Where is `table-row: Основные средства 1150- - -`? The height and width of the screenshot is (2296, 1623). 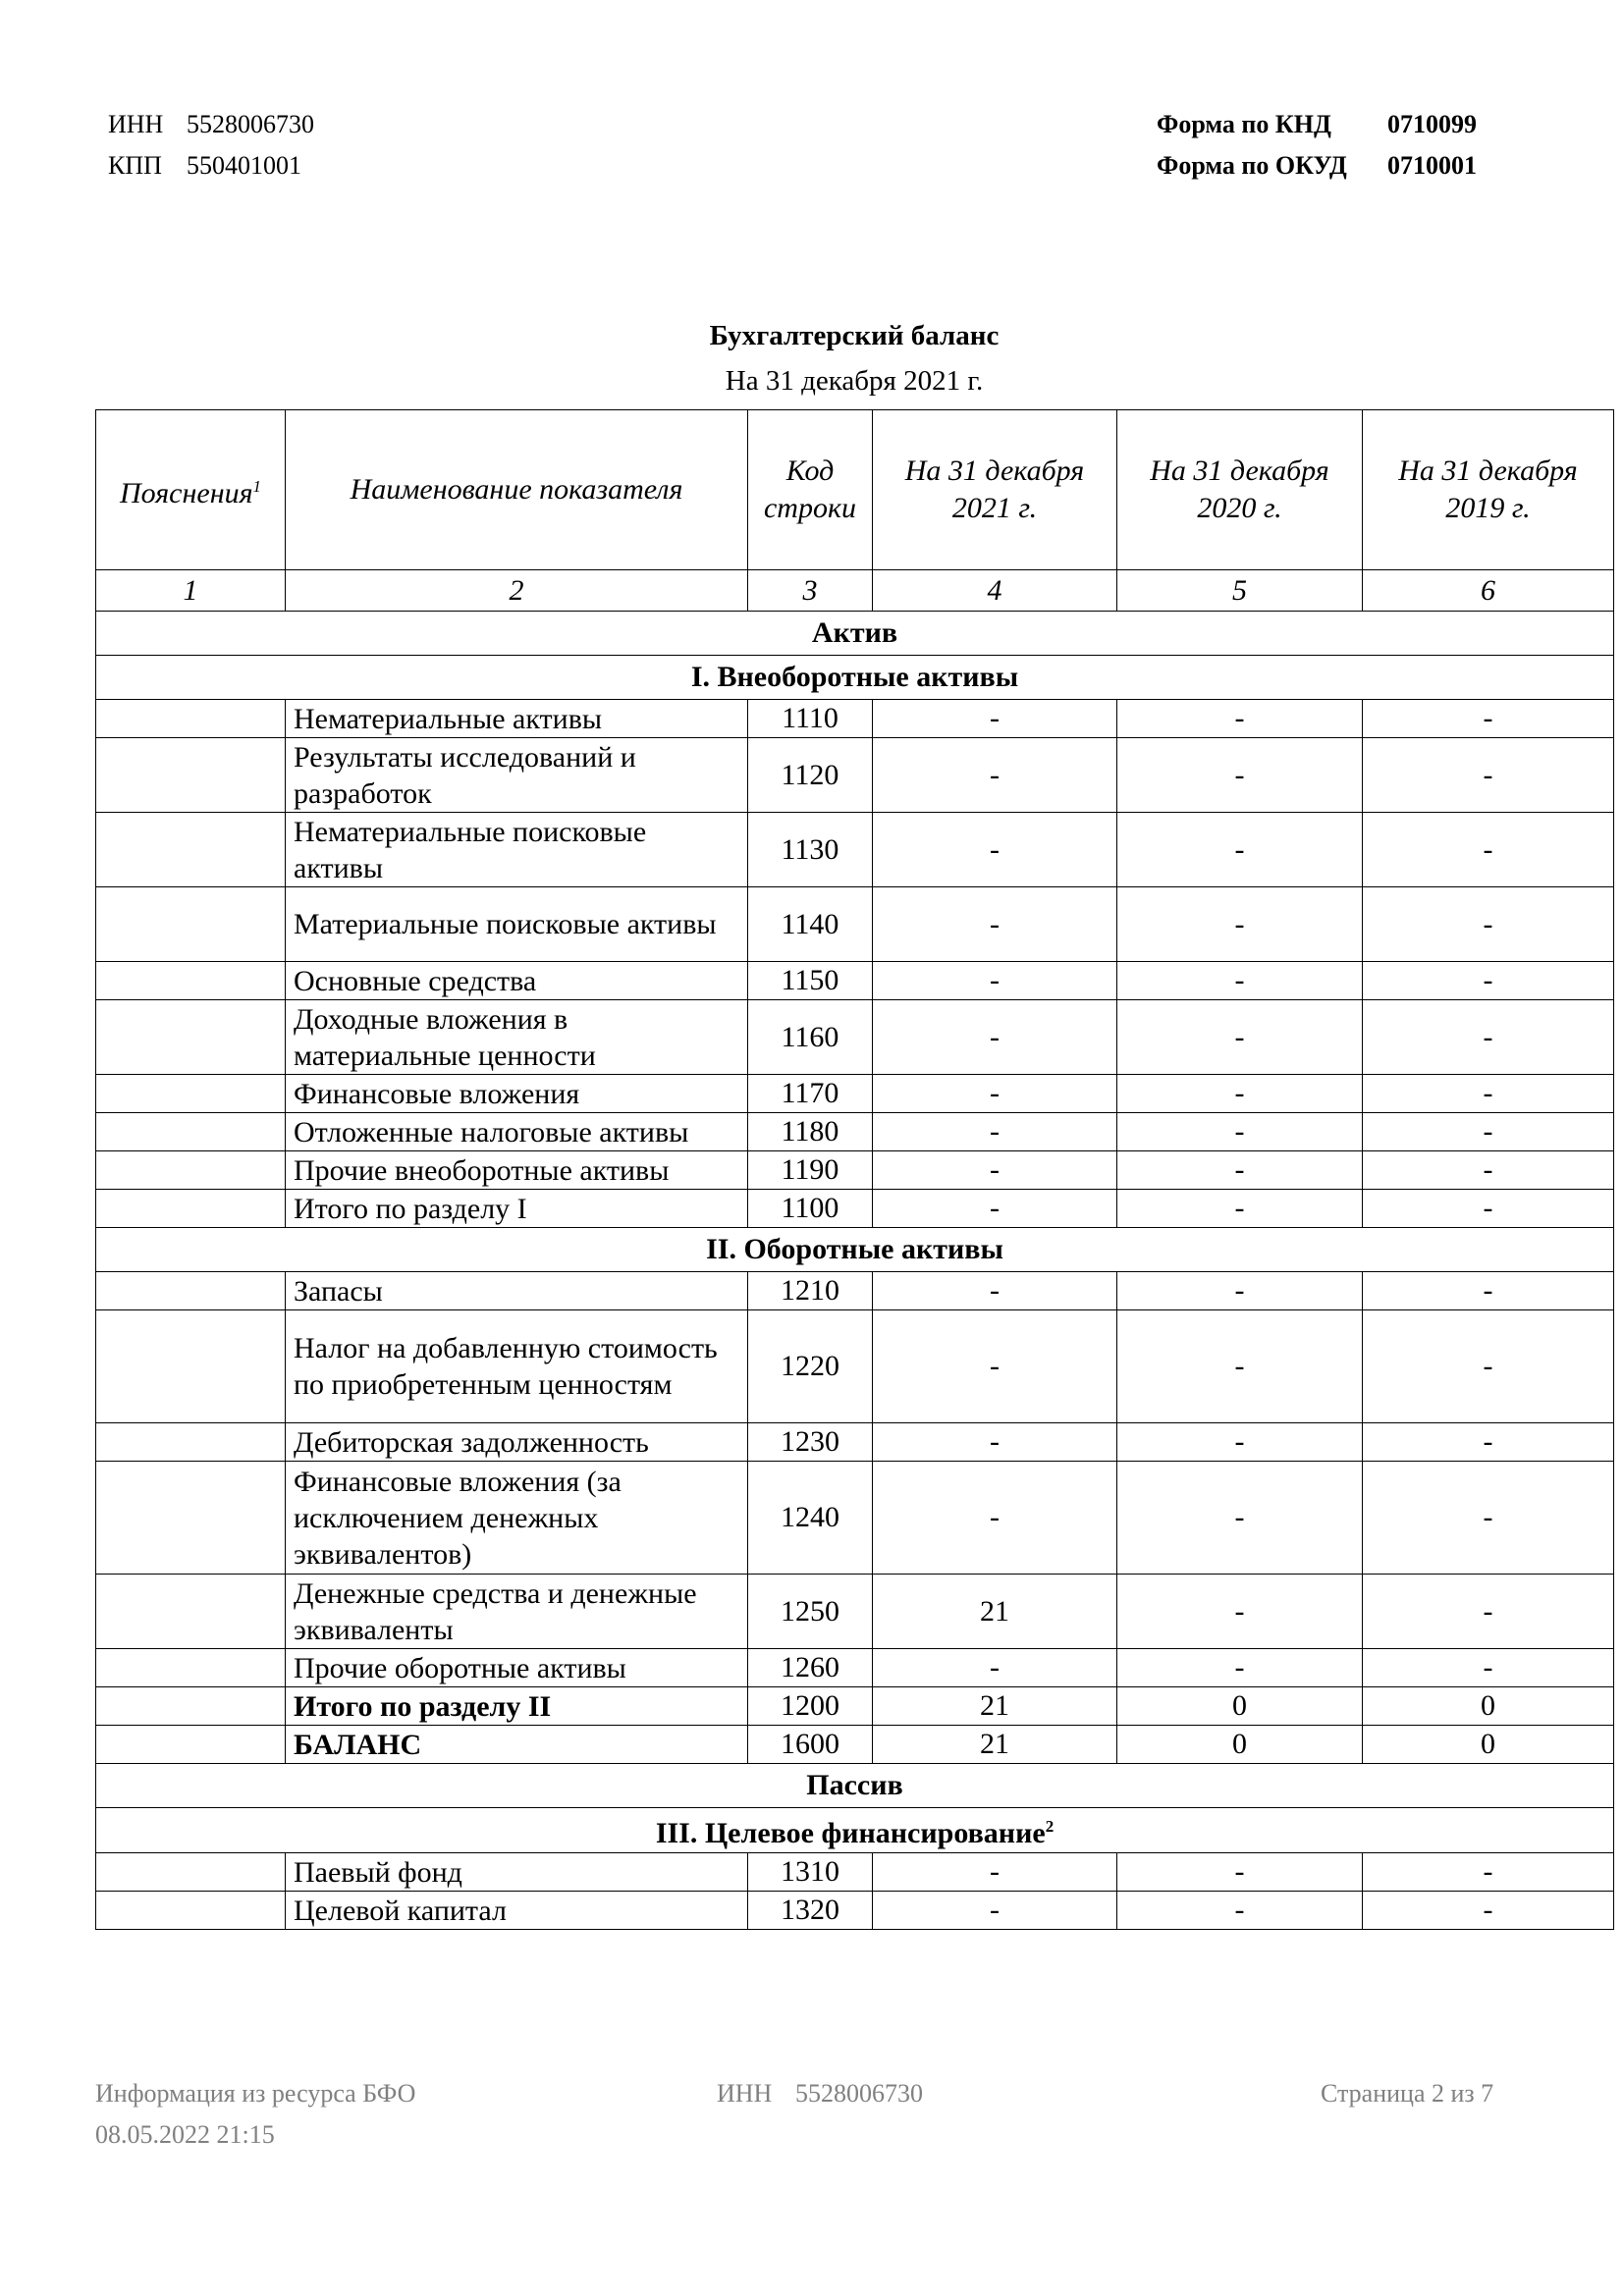
table-row: Основные средства 1150- - - is located at coordinates (854, 981).